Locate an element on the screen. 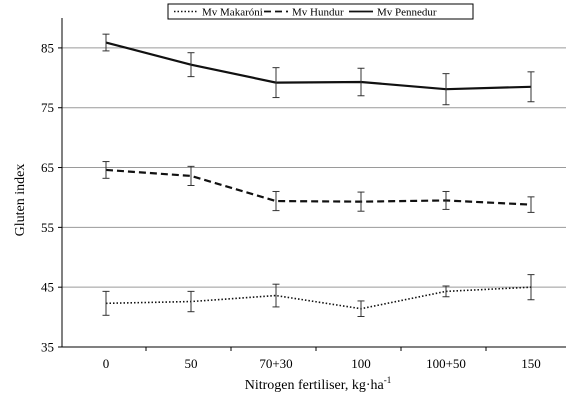  x-axis-title-superscript: -1 is located at coordinates (388, 380).